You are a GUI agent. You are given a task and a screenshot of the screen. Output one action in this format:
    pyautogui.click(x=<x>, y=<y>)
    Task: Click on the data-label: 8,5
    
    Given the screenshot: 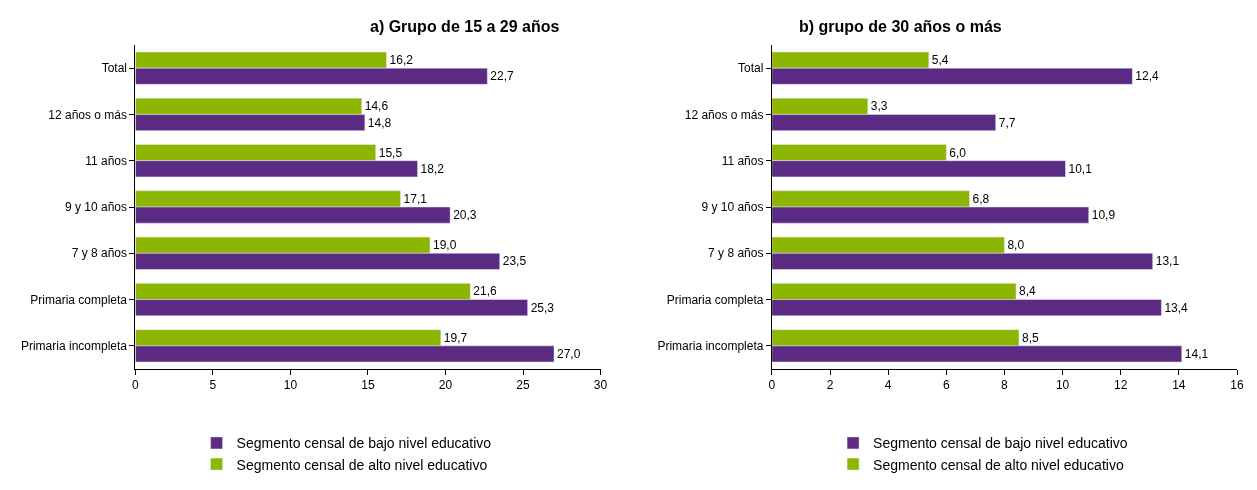 What is the action you would take?
    pyautogui.click(x=1030, y=337)
    